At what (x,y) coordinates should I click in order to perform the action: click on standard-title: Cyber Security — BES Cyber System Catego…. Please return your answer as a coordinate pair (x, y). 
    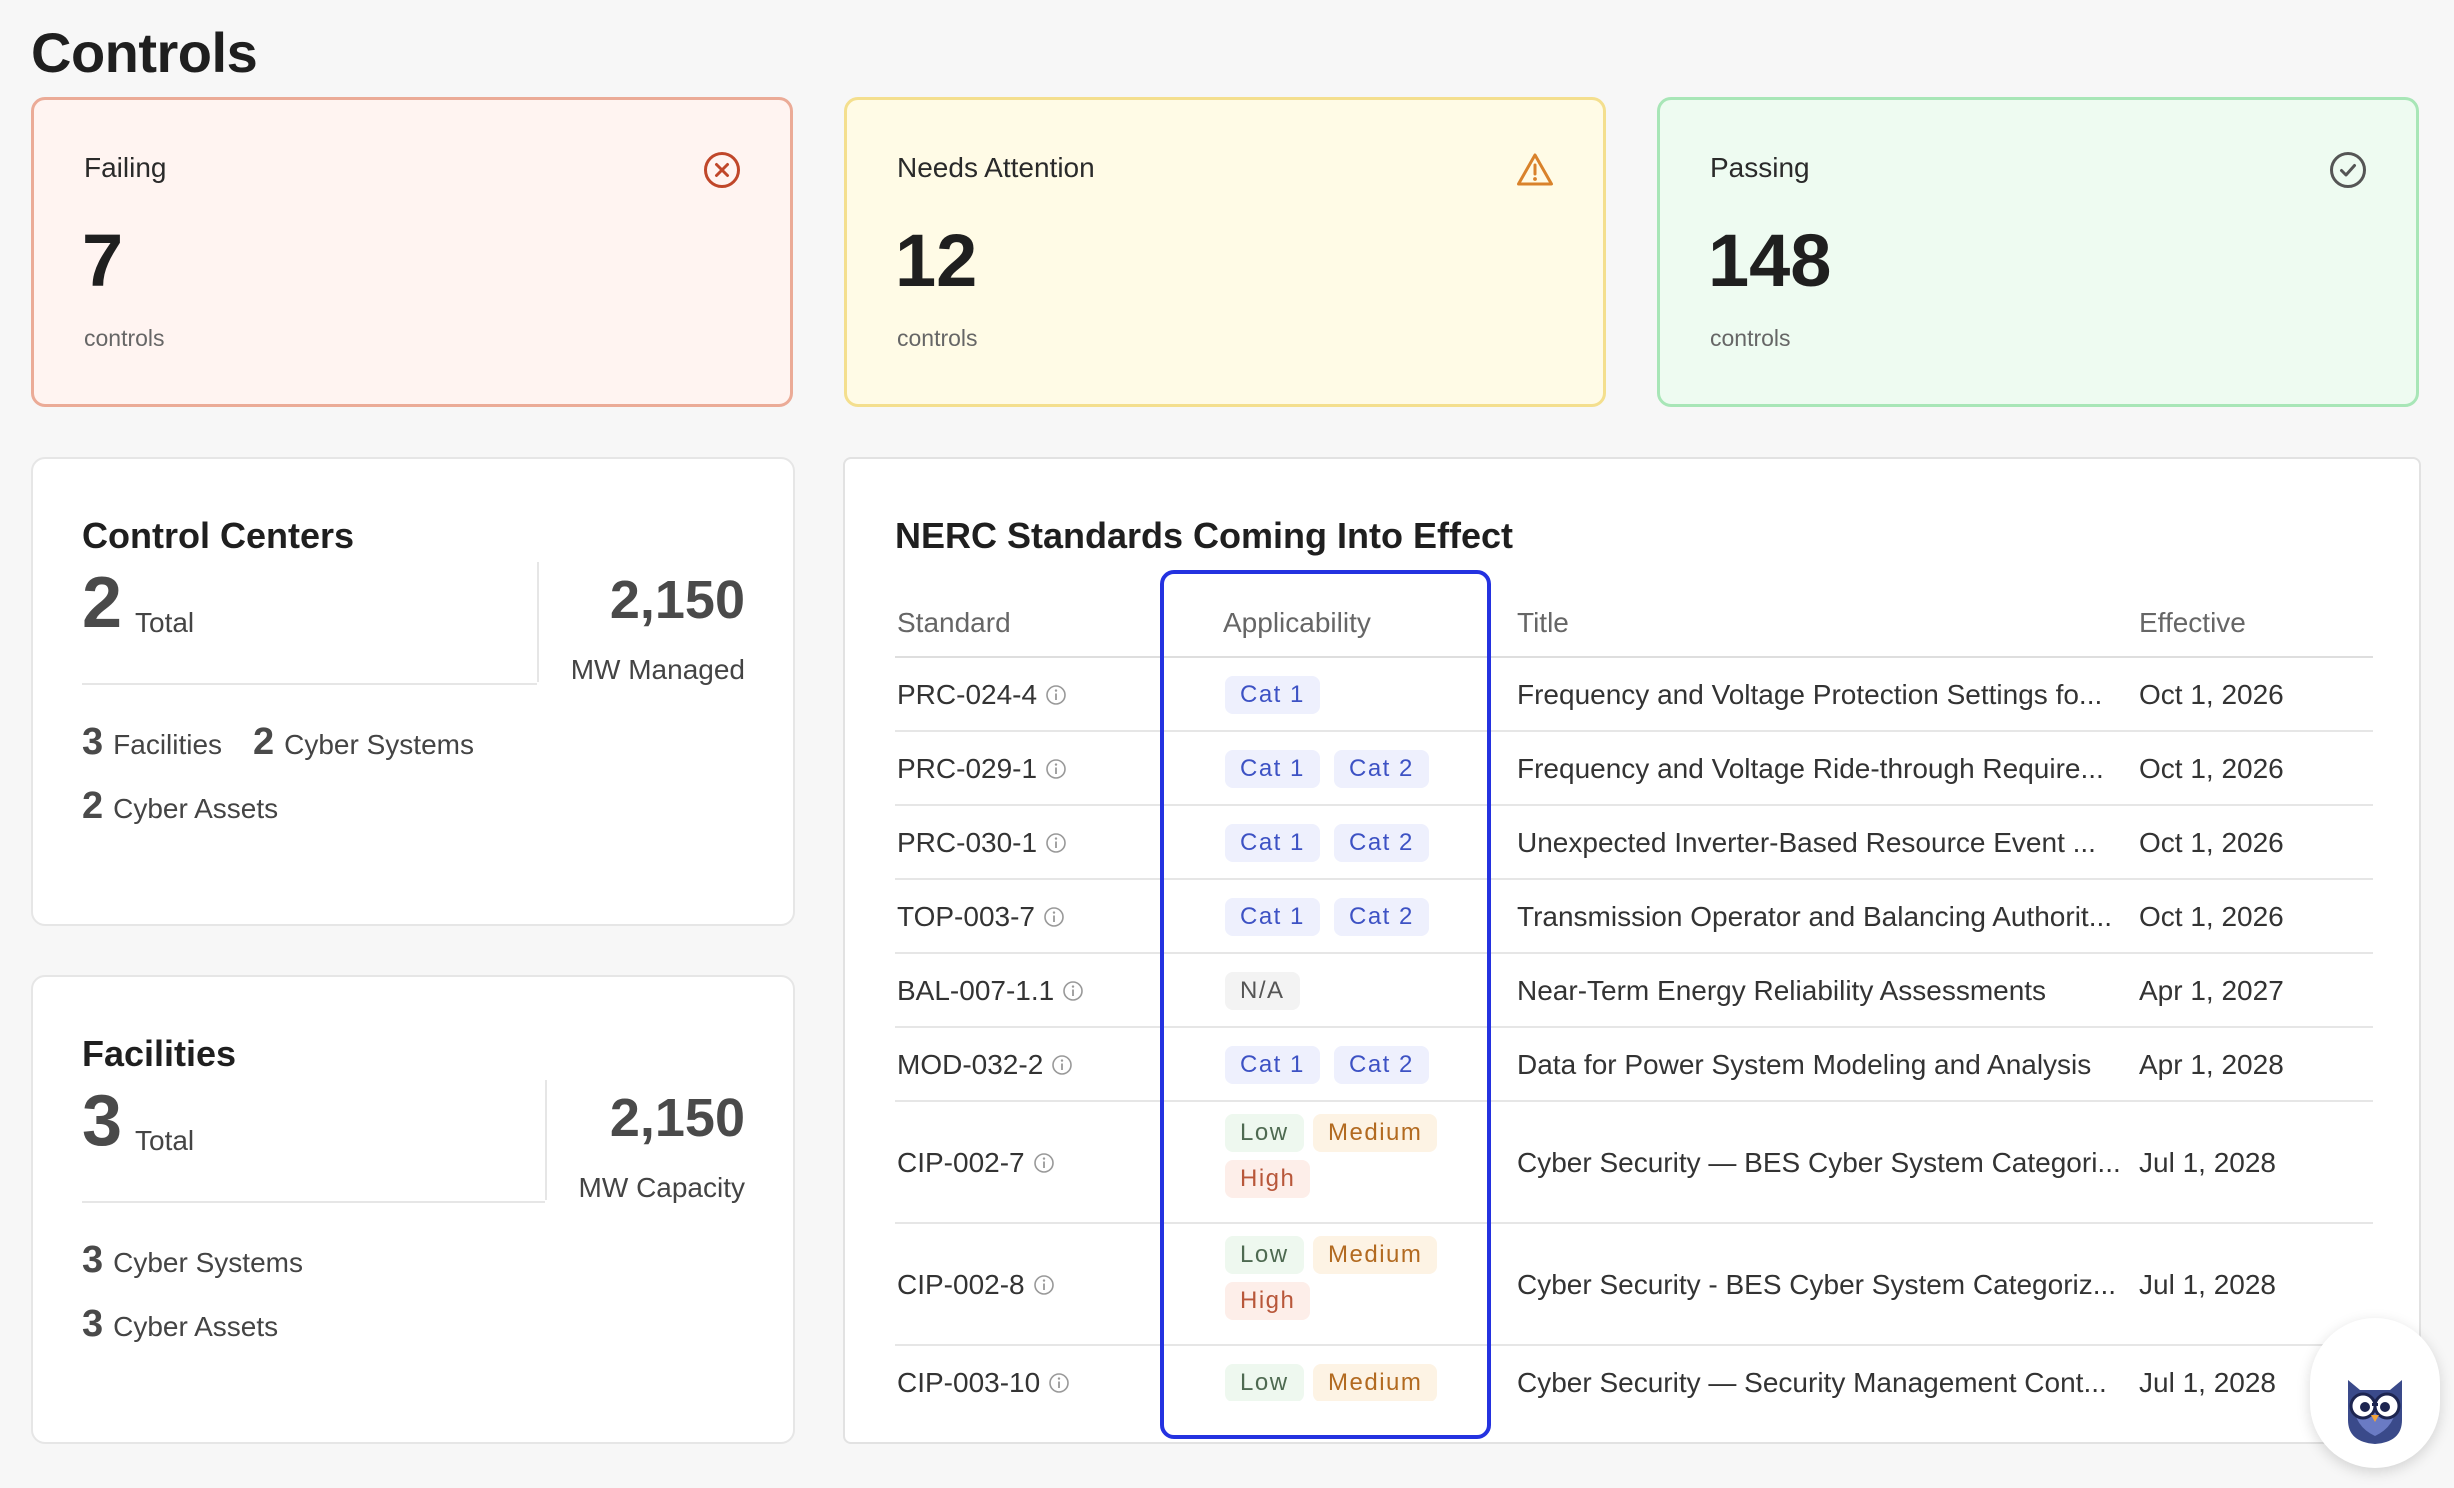
    Looking at the image, I should click on (1819, 1162).